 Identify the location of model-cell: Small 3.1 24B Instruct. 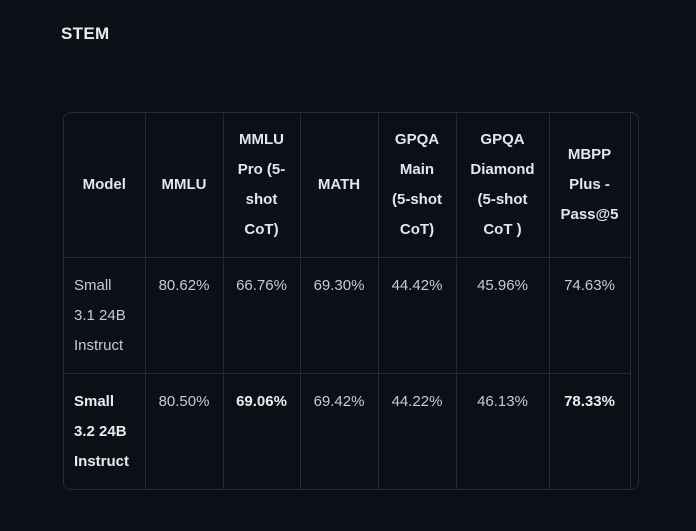
(105, 315).